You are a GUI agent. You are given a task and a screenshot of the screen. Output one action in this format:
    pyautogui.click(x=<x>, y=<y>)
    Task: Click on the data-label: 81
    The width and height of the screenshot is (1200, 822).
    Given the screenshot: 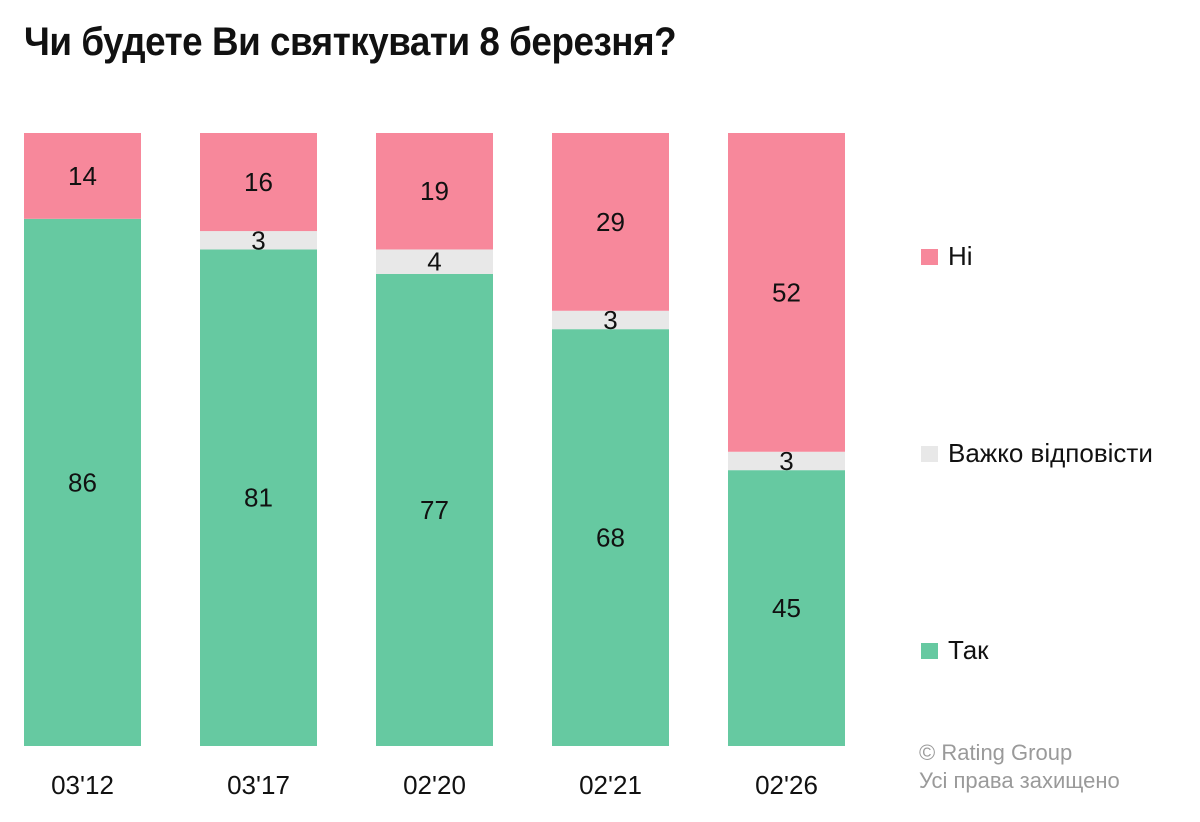 What is the action you would take?
    pyautogui.click(x=258, y=498)
    